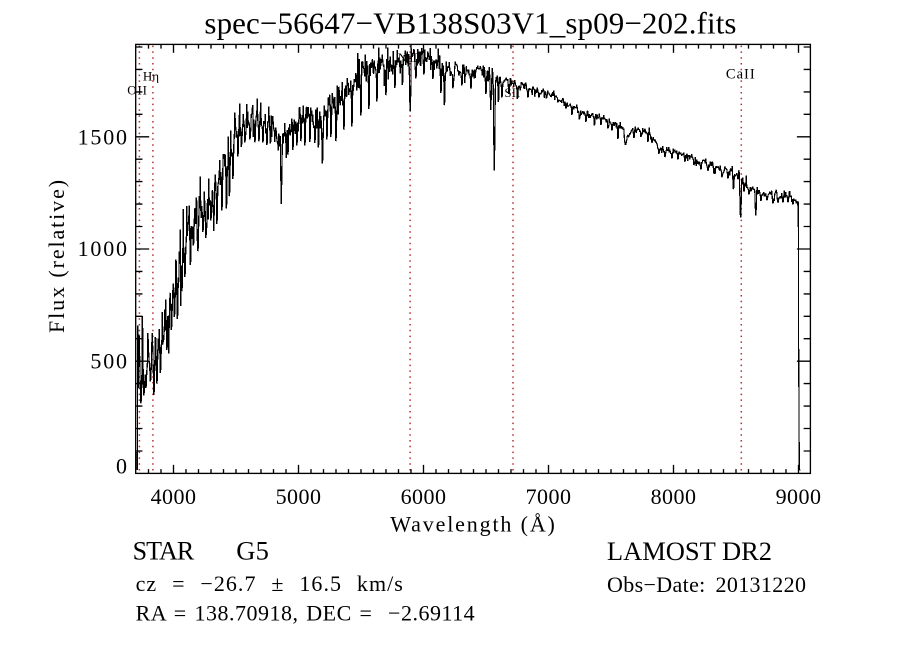 Image resolution: width=900 pixels, height=650 pixels. I want to click on svg-text: 1000, so click(103, 248).